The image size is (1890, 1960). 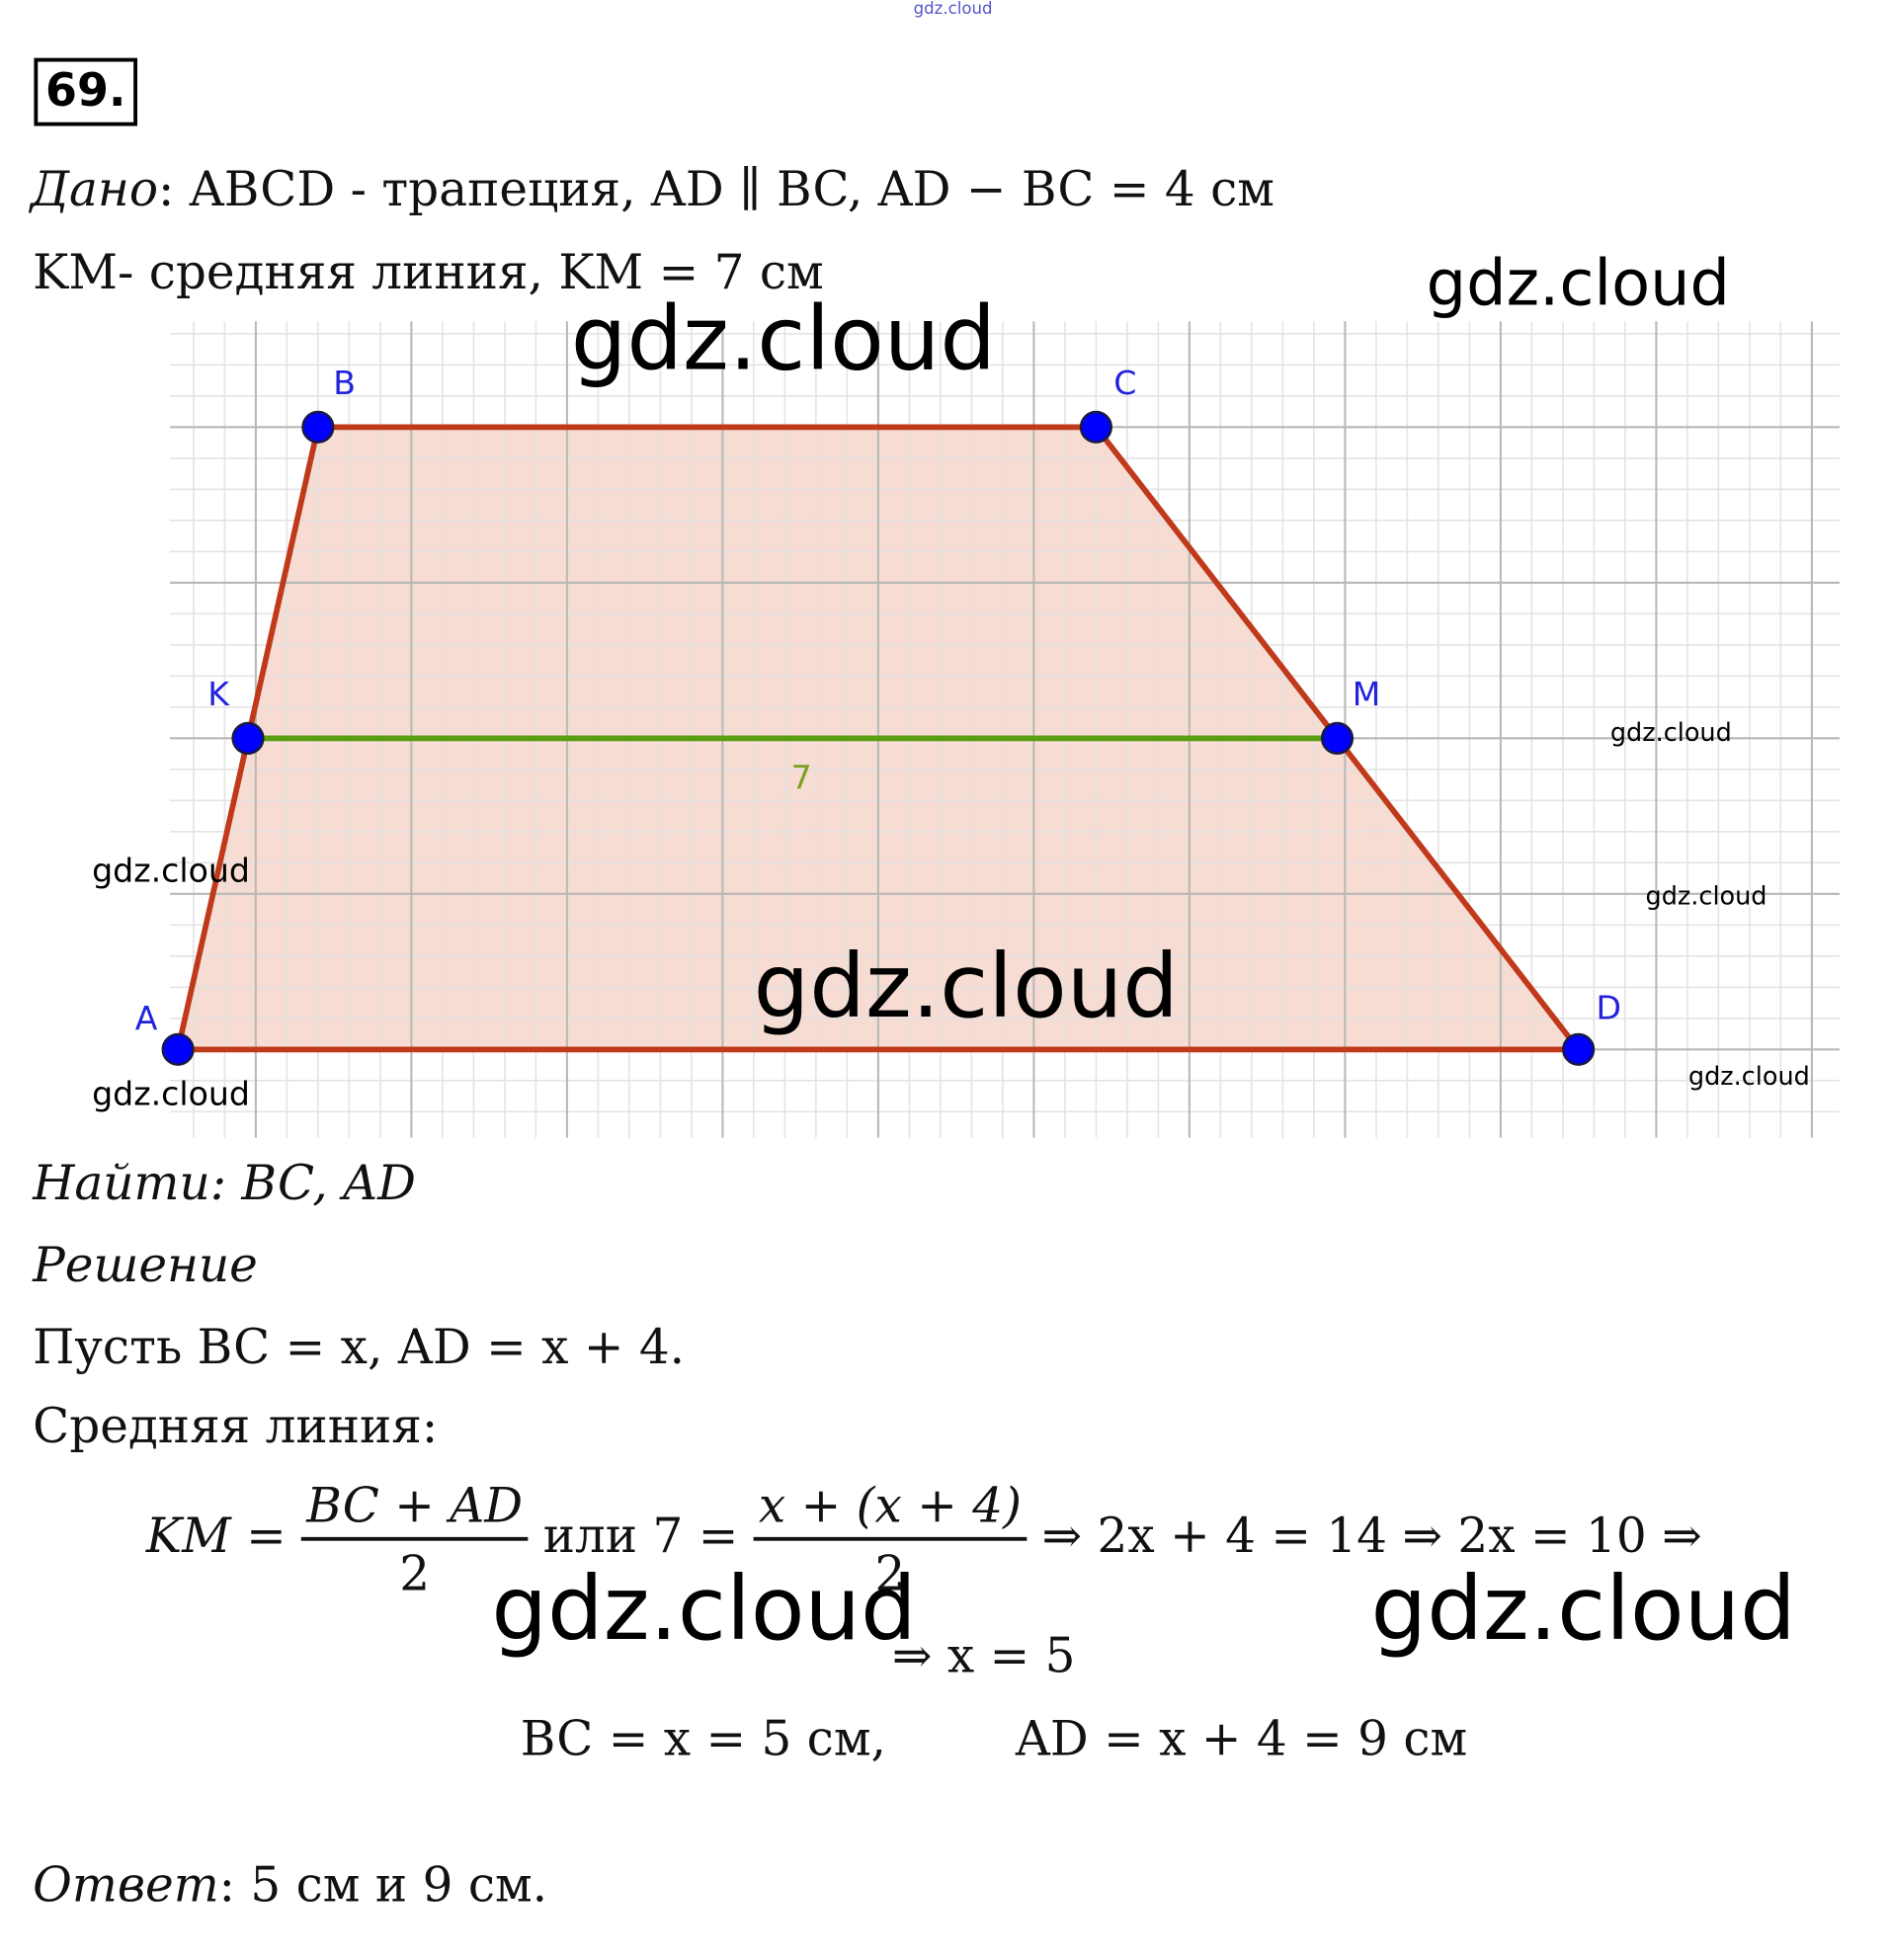 I want to click on point-label-C: C, so click(x=1124, y=383).